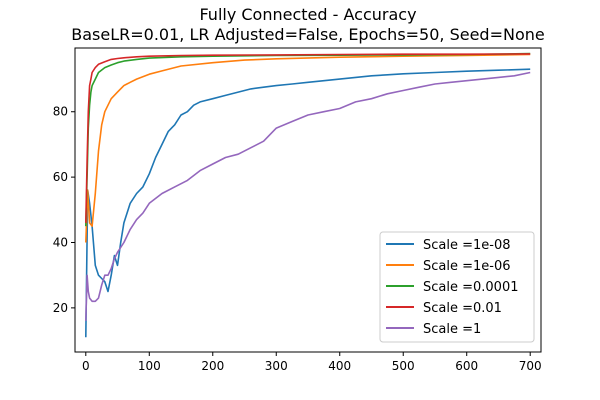 The height and width of the screenshot is (400, 600). Describe the element at coordinates (467, 245) in the screenshot. I see `legend-item-label: Scale =1e-08` at that location.